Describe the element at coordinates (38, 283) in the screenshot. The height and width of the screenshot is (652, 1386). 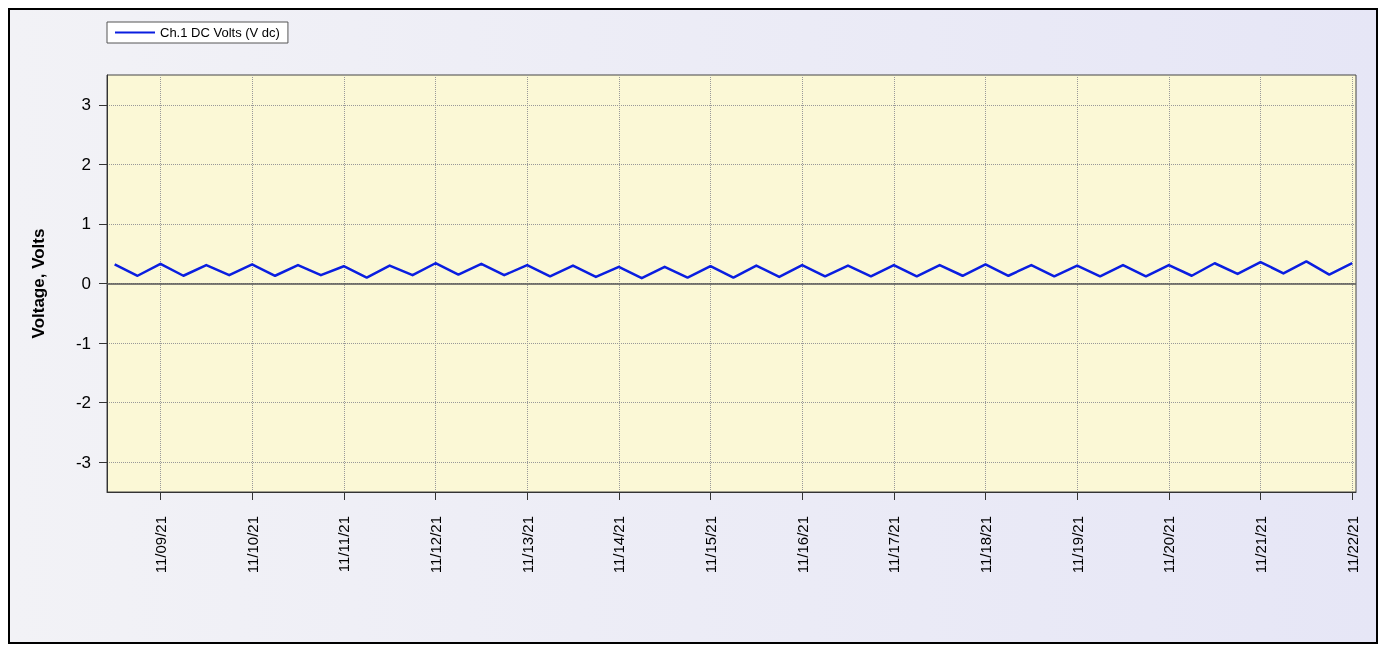
I see `y-axis-title: Voltage, Volts` at that location.